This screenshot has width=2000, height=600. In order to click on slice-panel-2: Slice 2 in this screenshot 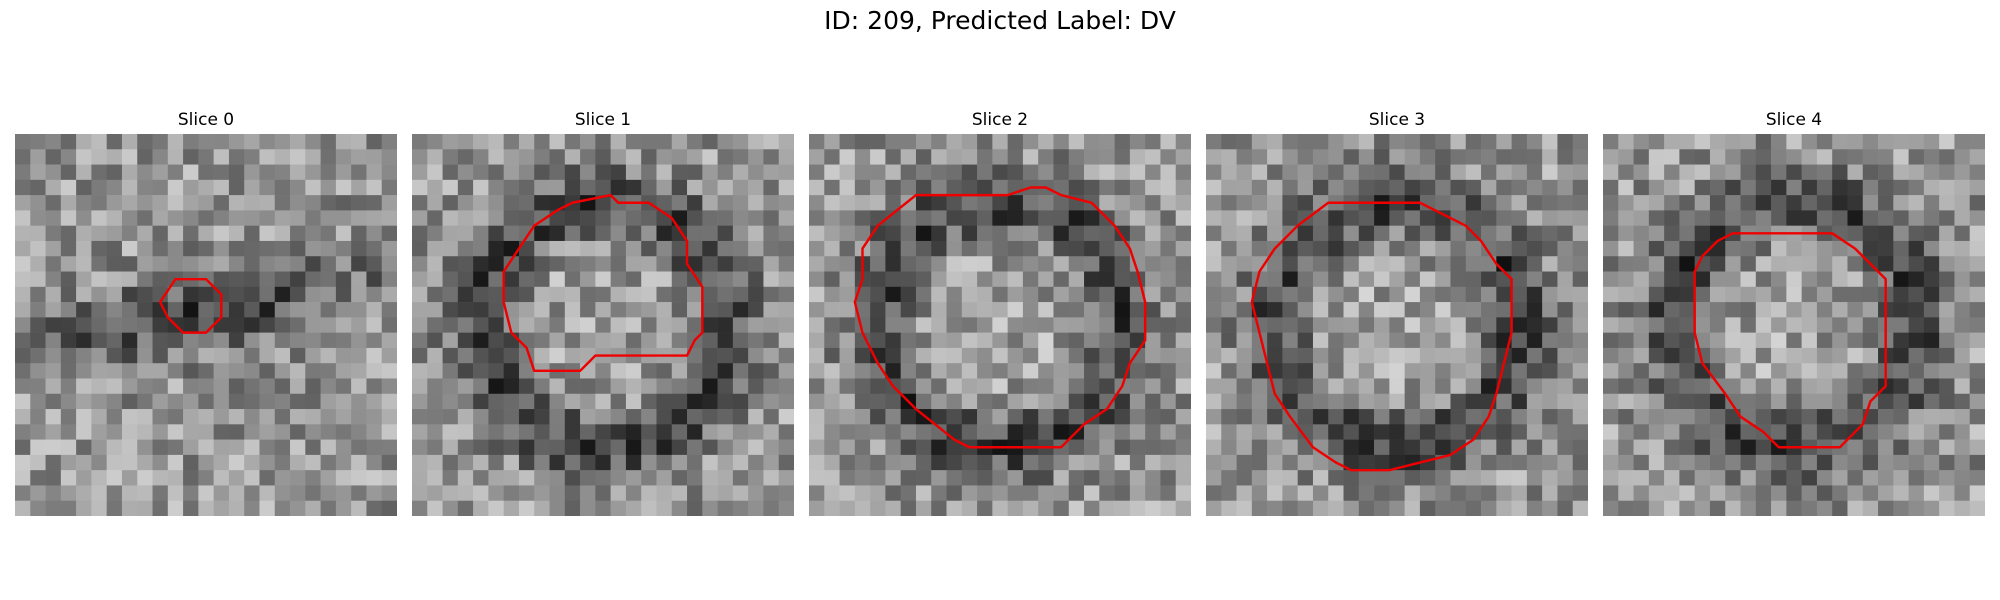, I will do `click(1000, 312)`.